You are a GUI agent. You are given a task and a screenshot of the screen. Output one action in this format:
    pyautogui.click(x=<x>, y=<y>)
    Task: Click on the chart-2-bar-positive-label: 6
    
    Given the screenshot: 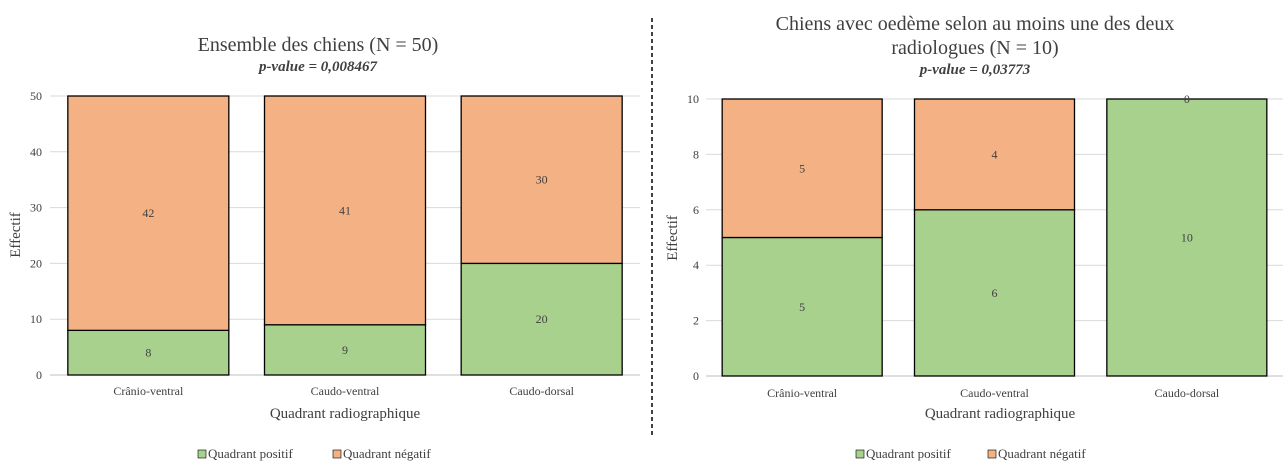 What is the action you would take?
    pyautogui.click(x=995, y=293)
    